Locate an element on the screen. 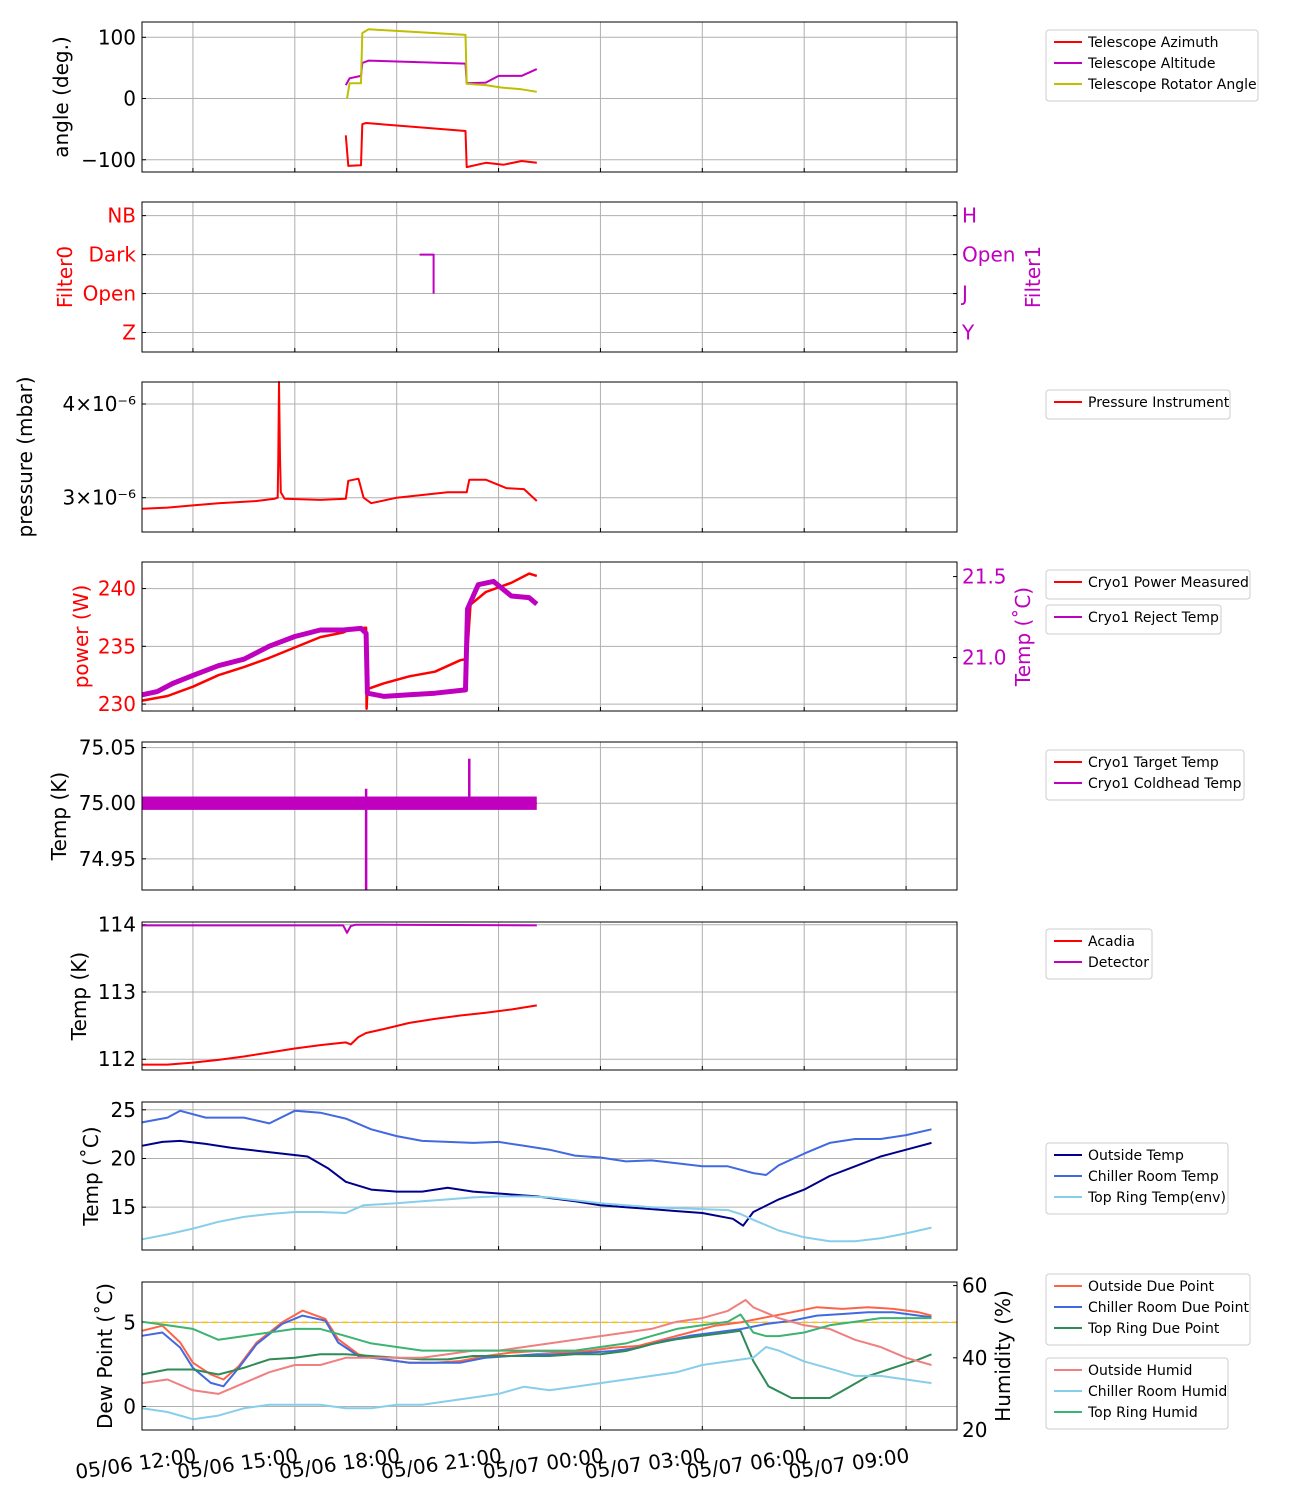  legend-entry: Cryo1 Power Measured is located at coordinates (1168, 583).